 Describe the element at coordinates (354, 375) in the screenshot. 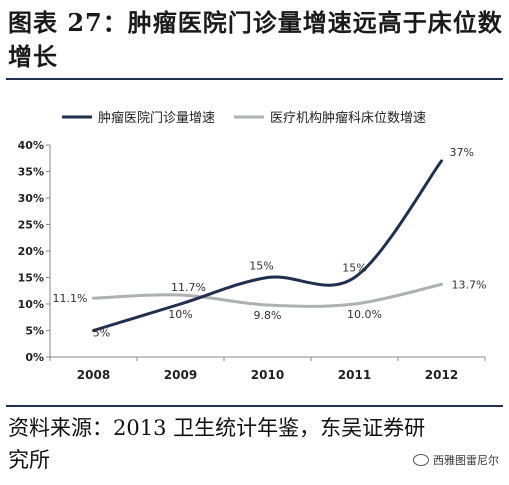

I see `x-tick-label: 2011` at that location.